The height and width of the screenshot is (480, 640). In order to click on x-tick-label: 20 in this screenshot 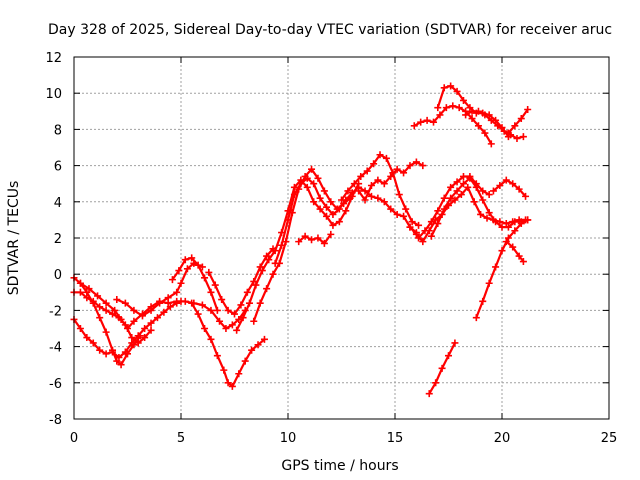, I will do `click(502, 438)`.